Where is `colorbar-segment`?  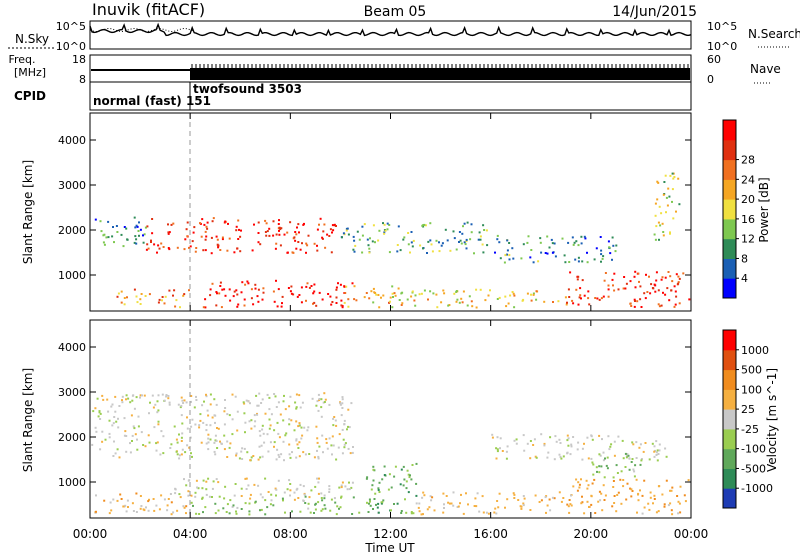
colorbar-segment is located at coordinates (729, 130).